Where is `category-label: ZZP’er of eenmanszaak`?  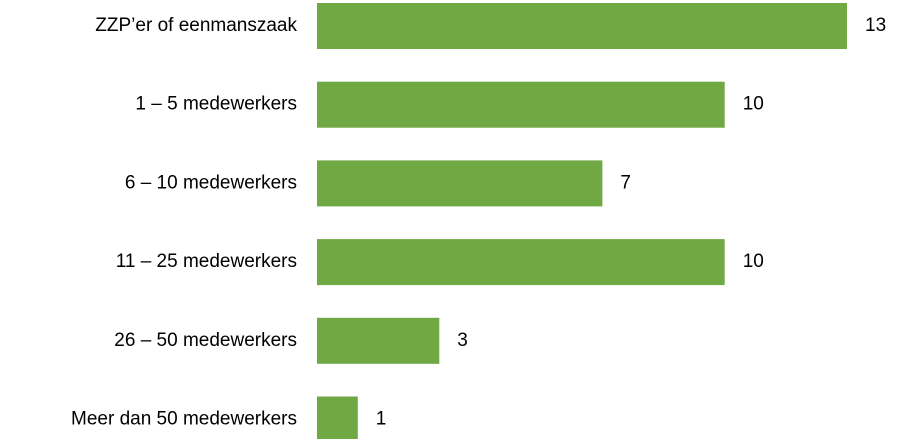
category-label: ZZP’er of eenmanszaak is located at coordinates (196, 25).